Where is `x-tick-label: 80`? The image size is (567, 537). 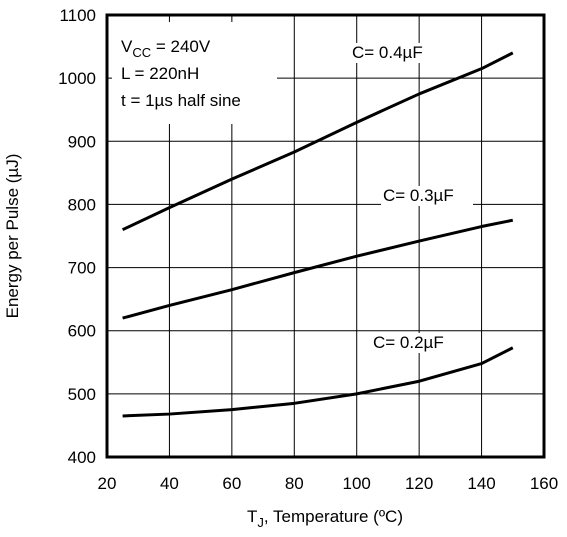
x-tick-label: 80 is located at coordinates (294, 483).